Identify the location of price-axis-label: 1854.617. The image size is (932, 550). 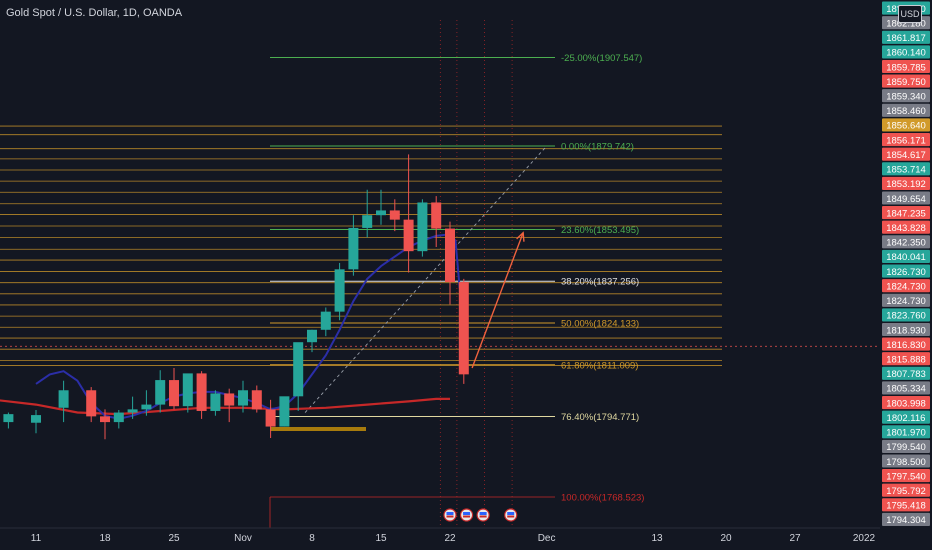
(906, 155).